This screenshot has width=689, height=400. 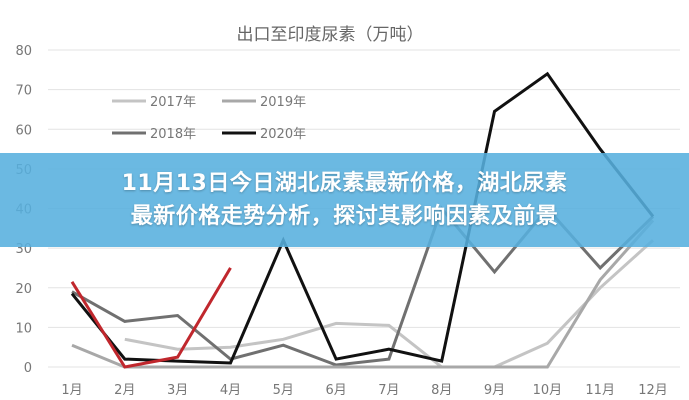 What do you see at coordinates (441, 390) in the screenshot?
I see `x-tick-label: 8月` at bounding box center [441, 390].